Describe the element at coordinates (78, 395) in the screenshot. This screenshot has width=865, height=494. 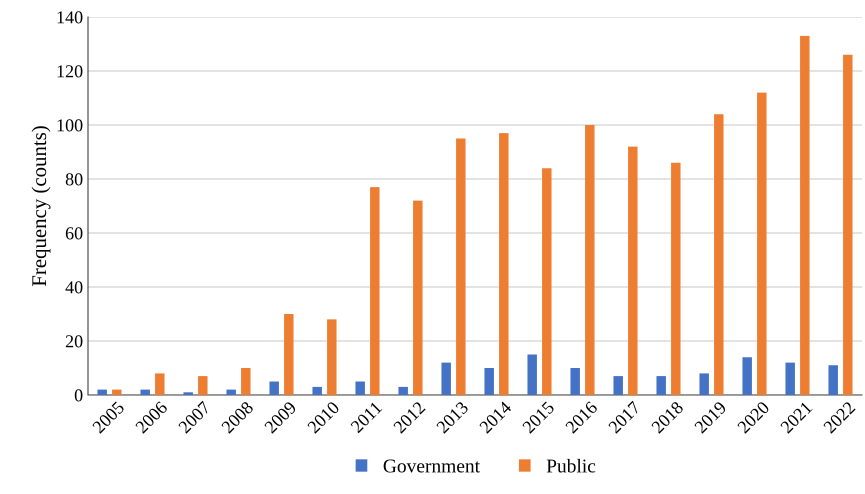
I see `y-tick-label: 0` at that location.